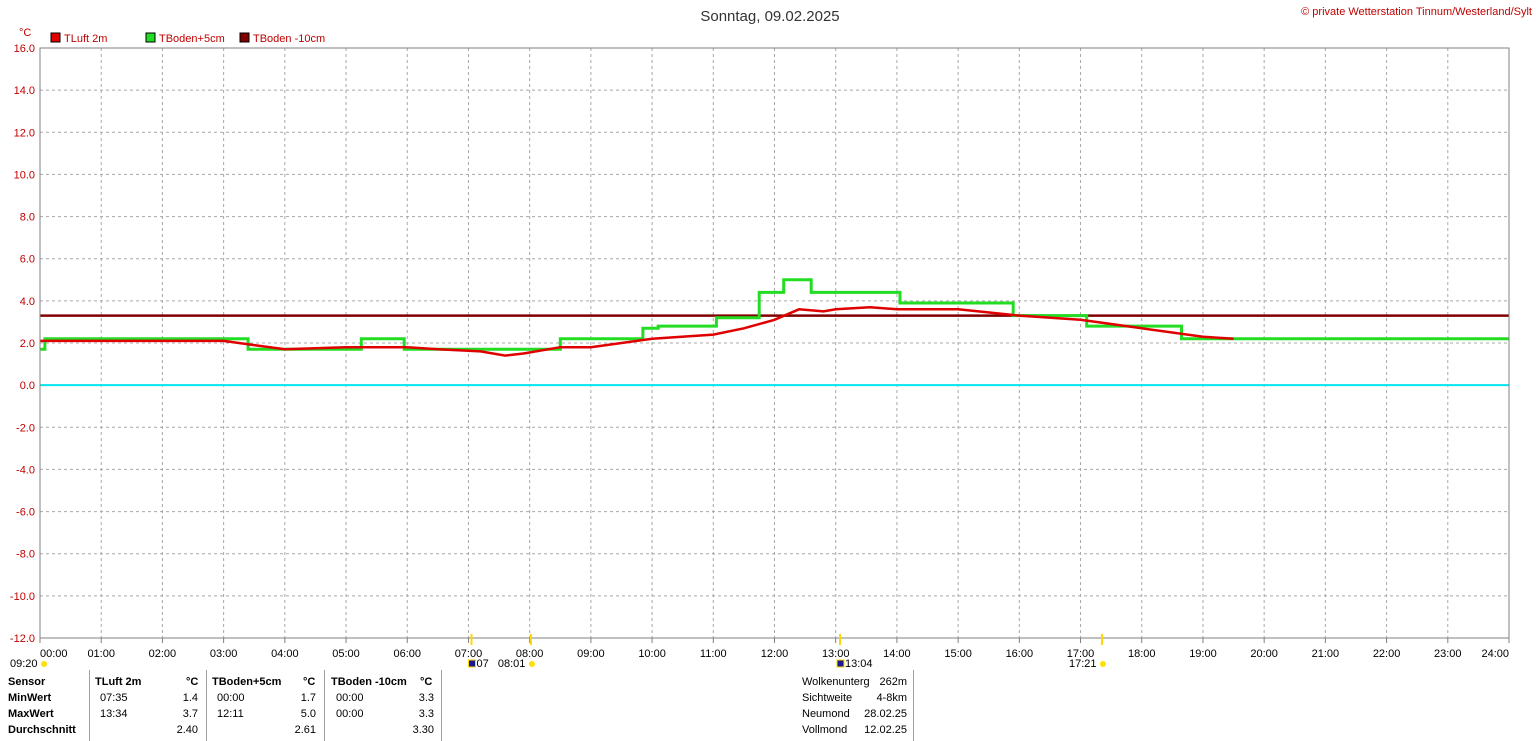  I want to click on x-tick-label: 09:00, so click(591, 654).